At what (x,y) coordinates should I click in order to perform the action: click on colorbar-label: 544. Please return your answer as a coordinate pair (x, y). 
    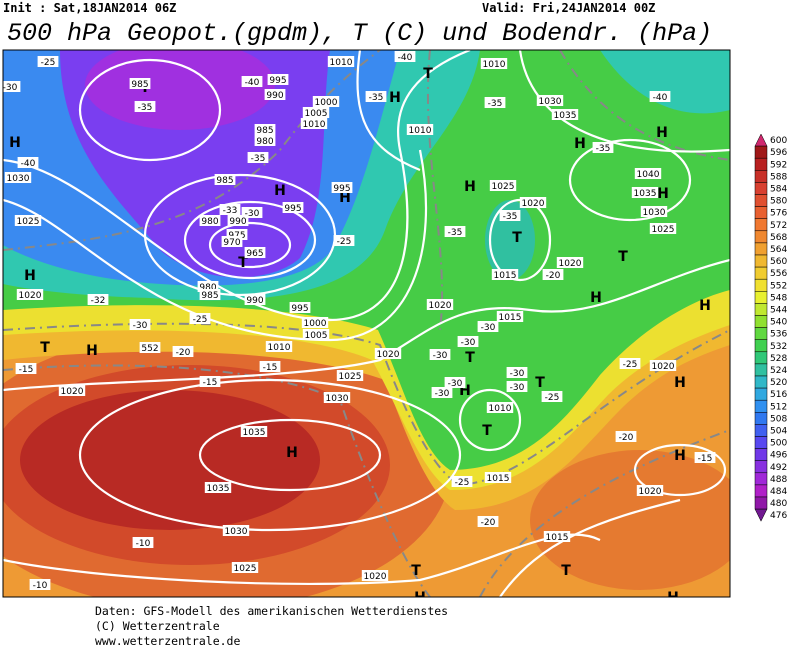
    Looking at the image, I should click on (778, 310).